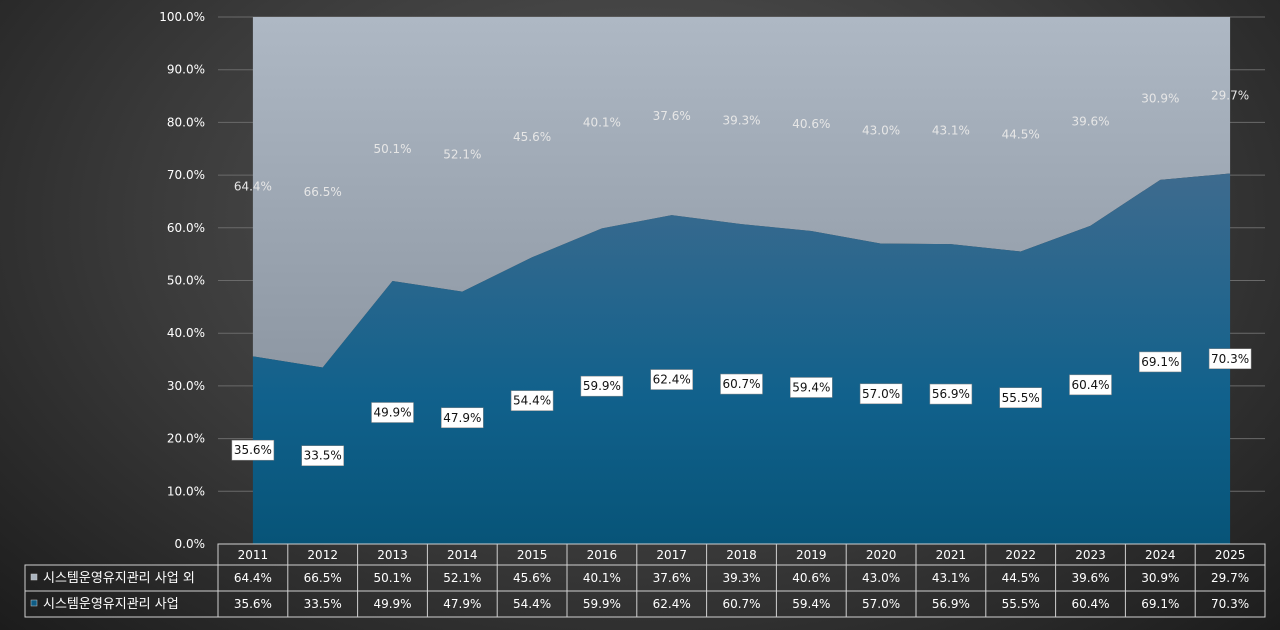 The image size is (1280, 630). What do you see at coordinates (322, 555) in the screenshot?
I see `x-tick-label: 2012` at bounding box center [322, 555].